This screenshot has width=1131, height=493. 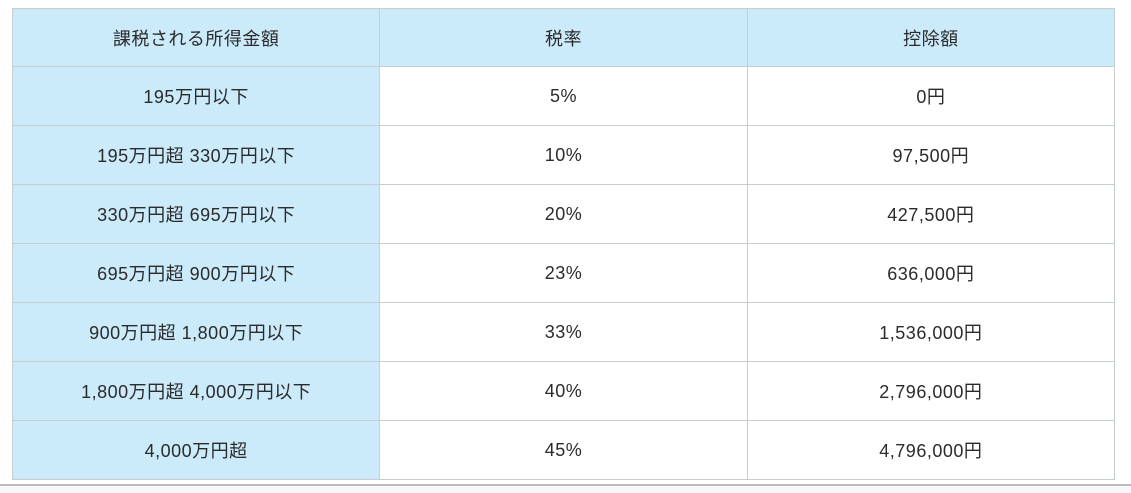 I want to click on deduction-cell: 1,536,000円, so click(x=931, y=332).